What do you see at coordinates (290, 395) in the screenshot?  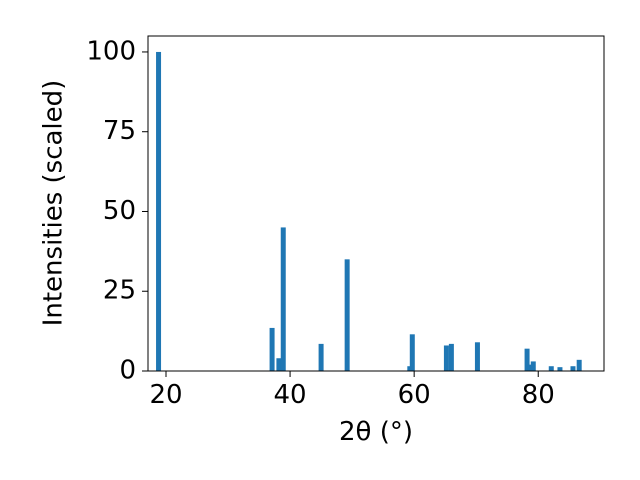 I see `x-tick-label: 40` at bounding box center [290, 395].